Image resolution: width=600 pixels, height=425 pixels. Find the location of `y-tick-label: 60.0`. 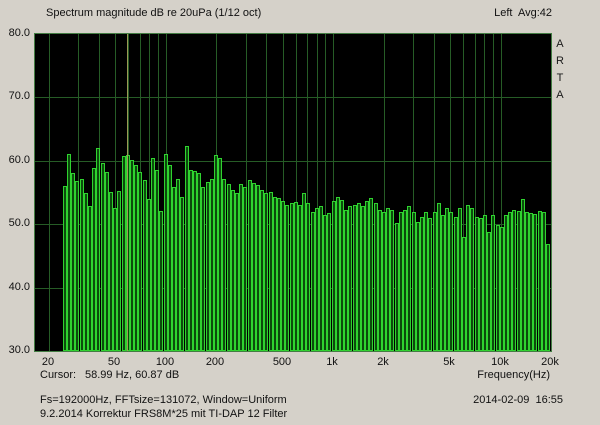

y-tick-label: 60.0 is located at coordinates (19, 160).